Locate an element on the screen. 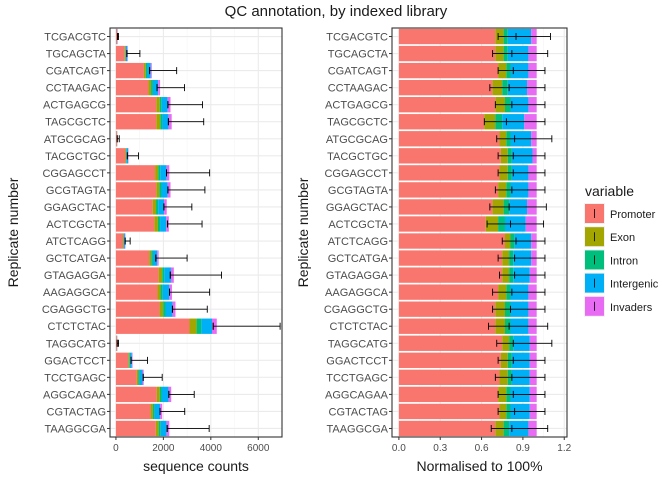 This screenshot has width=672, height=480. y-tick-label: TAAGGCGA is located at coordinates (357, 429).